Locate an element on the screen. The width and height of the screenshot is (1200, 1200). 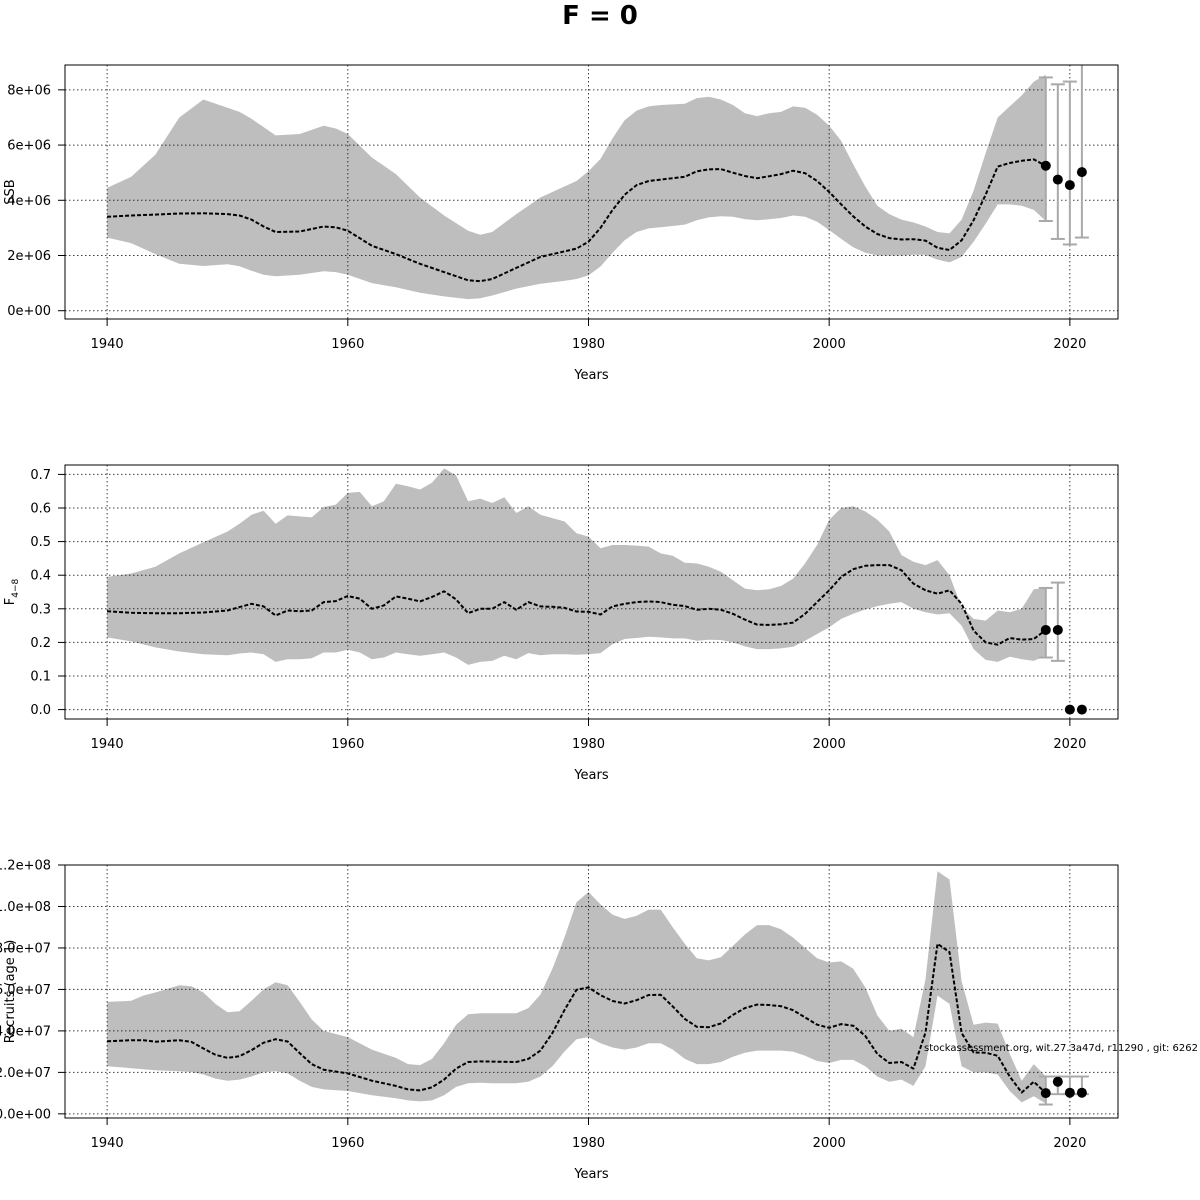
recruits-estimate-line is located at coordinates (577, 1018).